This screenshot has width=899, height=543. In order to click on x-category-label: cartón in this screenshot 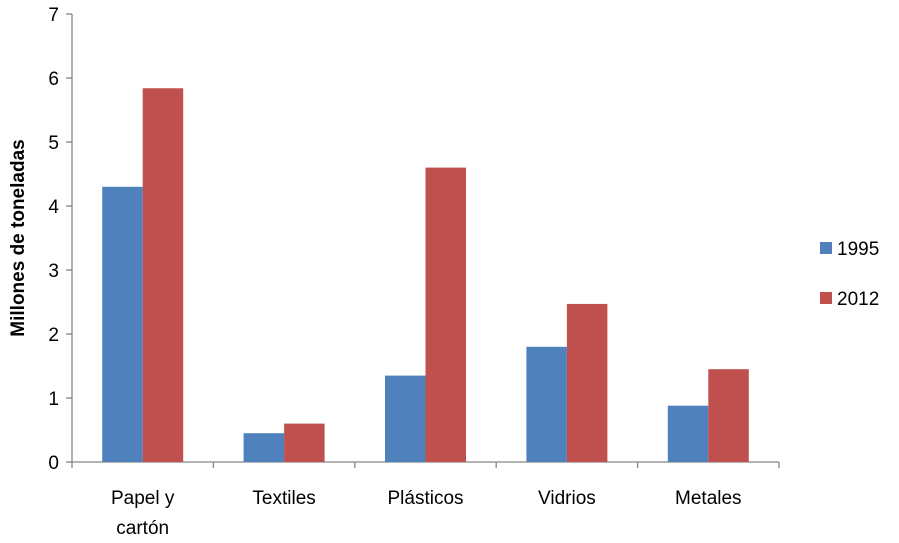, I will do `click(142, 528)`.